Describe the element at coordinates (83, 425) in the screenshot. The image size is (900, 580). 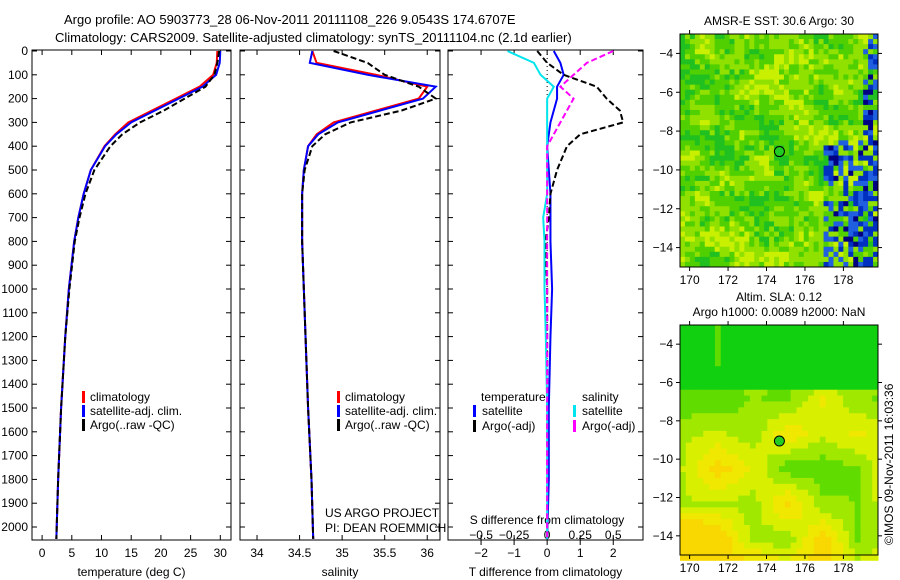
I see `legend-swatch` at that location.